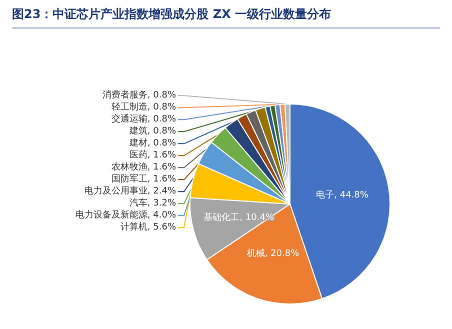 The width and height of the screenshot is (452, 329). What do you see at coordinates (125, 215) in the screenshot?
I see `slice-label: 电力设备及新能源, 4.0%` at bounding box center [125, 215].